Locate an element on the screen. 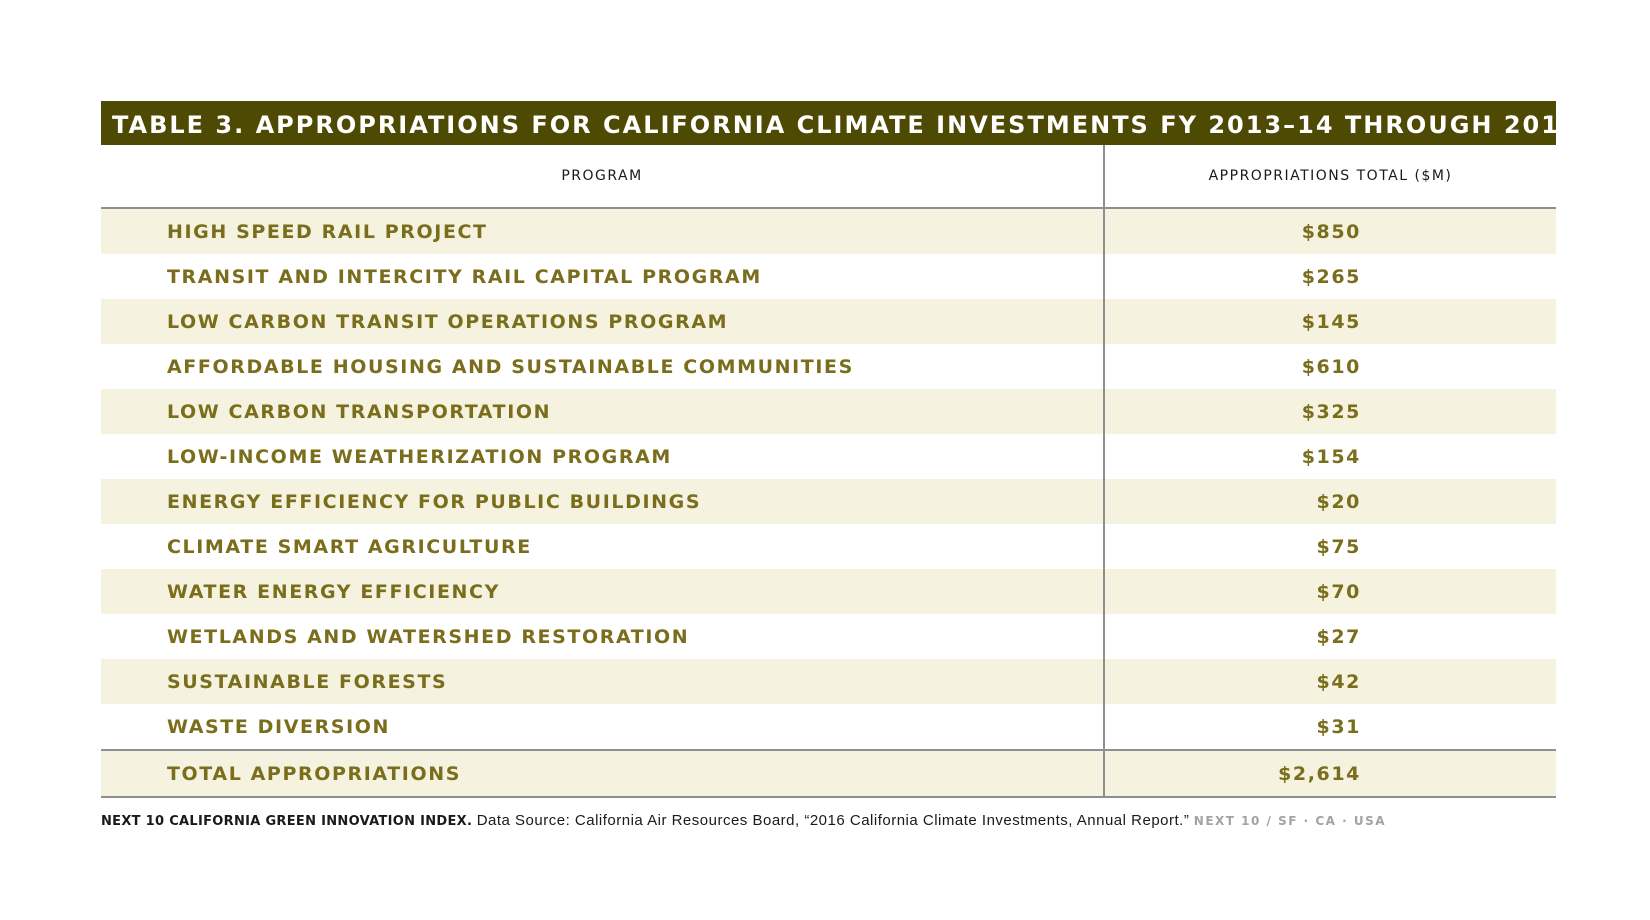 The width and height of the screenshot is (1650, 920). table-row: SUSTAINABLE FORESTS $42 is located at coordinates (828, 681).